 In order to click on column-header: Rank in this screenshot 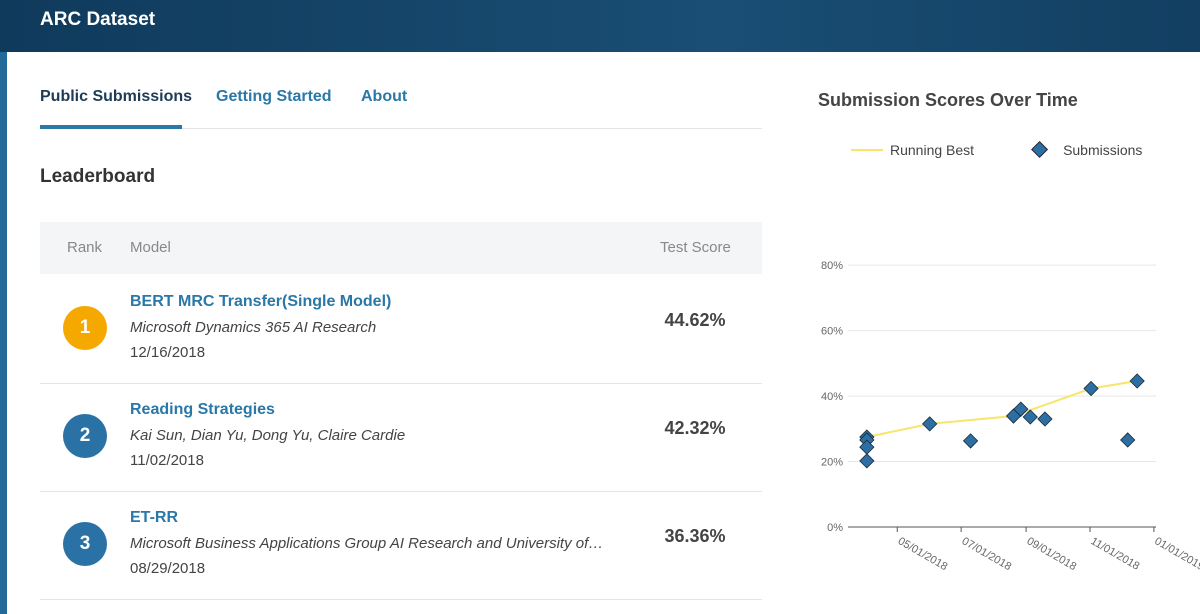, I will do `click(85, 247)`.